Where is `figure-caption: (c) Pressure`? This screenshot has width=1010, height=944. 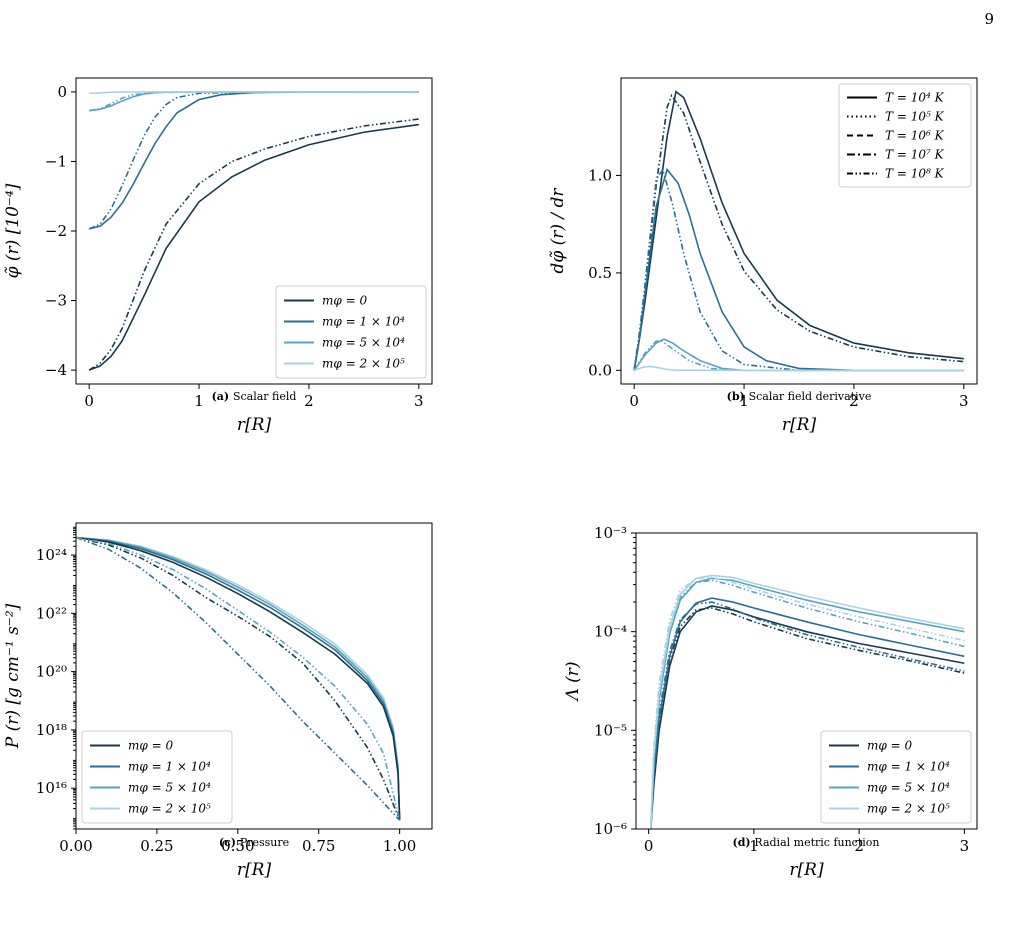
figure-caption: (c) Pressure is located at coordinates (254, 842).